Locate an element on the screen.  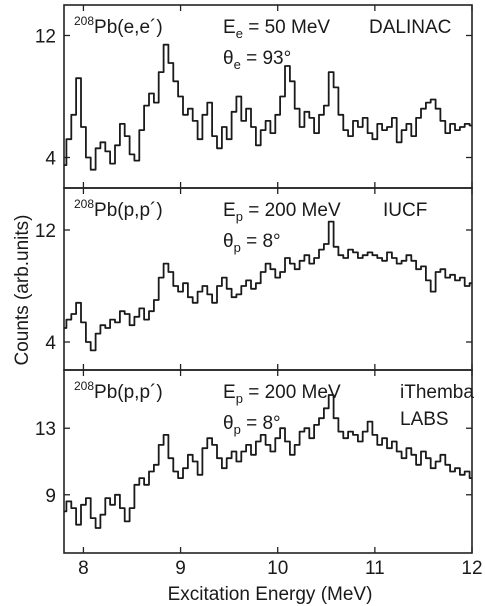
beam-energy-label: Ee = 50 MeV is located at coordinates (276, 29).